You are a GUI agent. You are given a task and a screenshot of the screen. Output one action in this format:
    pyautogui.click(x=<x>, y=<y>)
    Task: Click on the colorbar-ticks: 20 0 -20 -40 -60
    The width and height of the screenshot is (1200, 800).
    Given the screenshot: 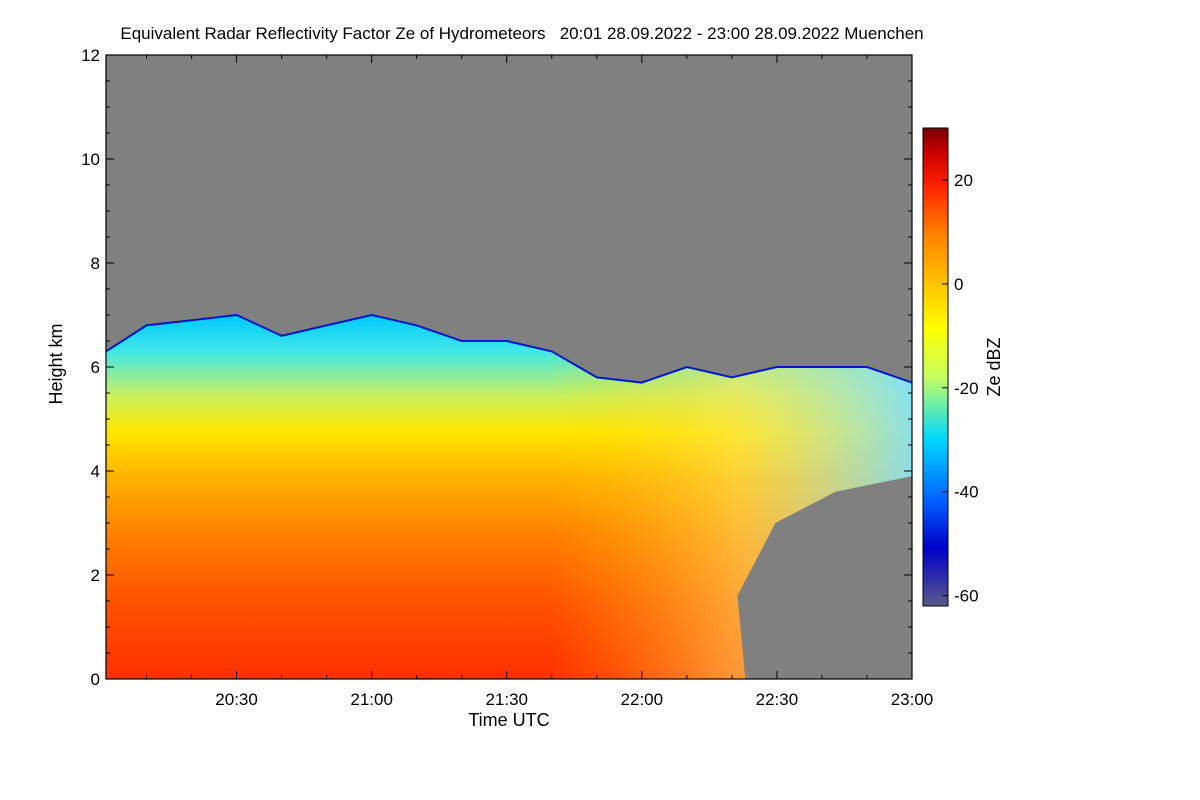 What is the action you would take?
    pyautogui.click(x=960, y=388)
    